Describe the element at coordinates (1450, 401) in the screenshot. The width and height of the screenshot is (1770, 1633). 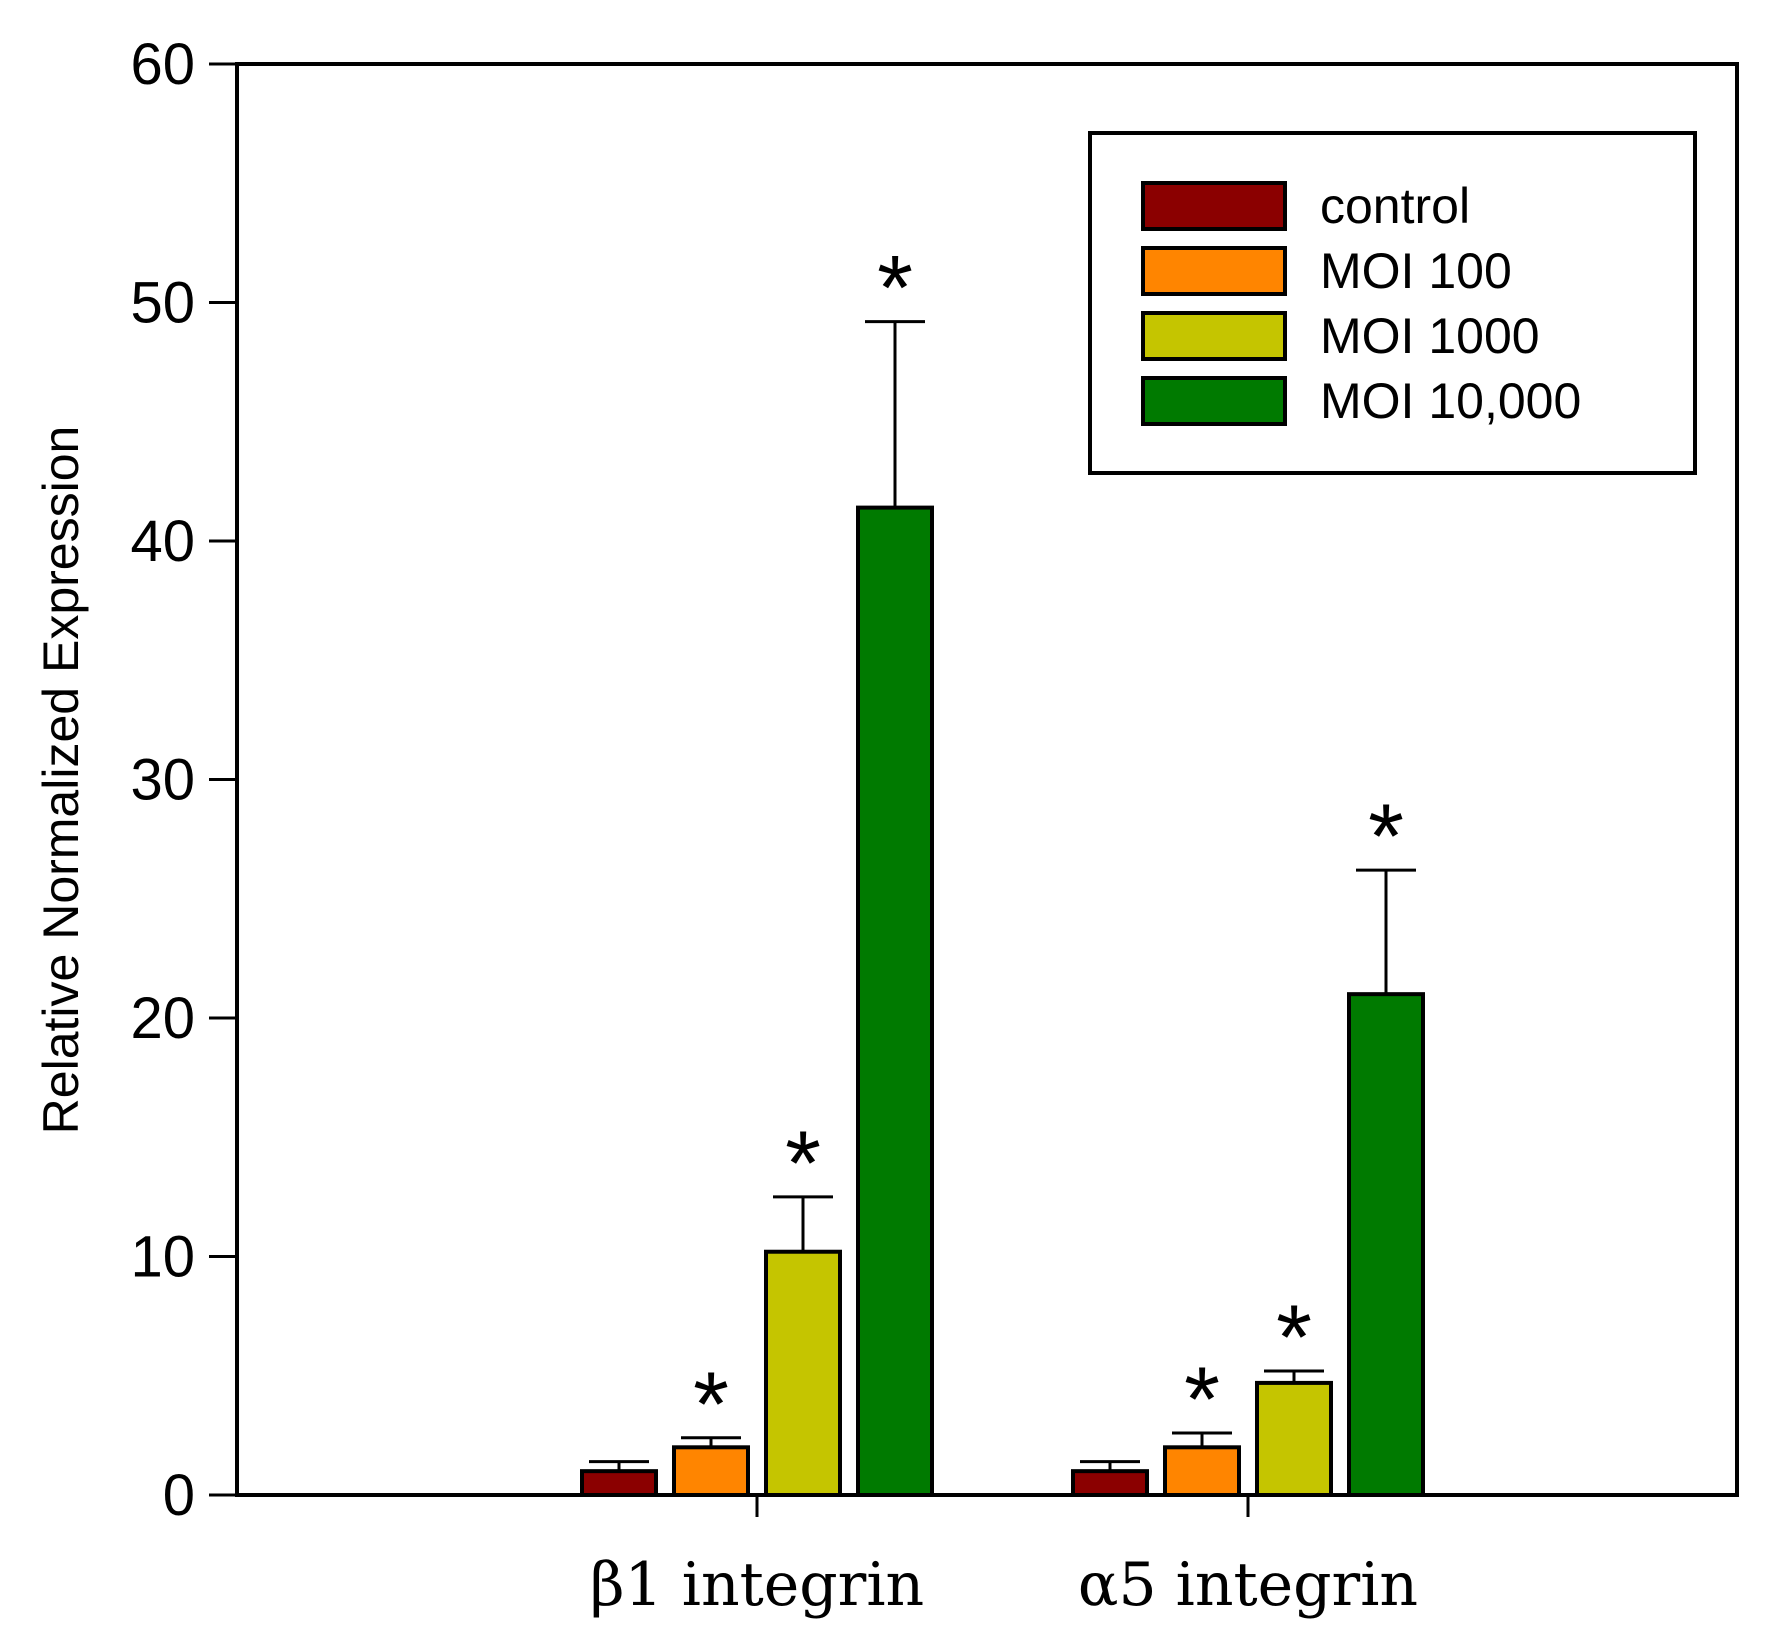
I see `legend-label: MOI 10,000` at that location.